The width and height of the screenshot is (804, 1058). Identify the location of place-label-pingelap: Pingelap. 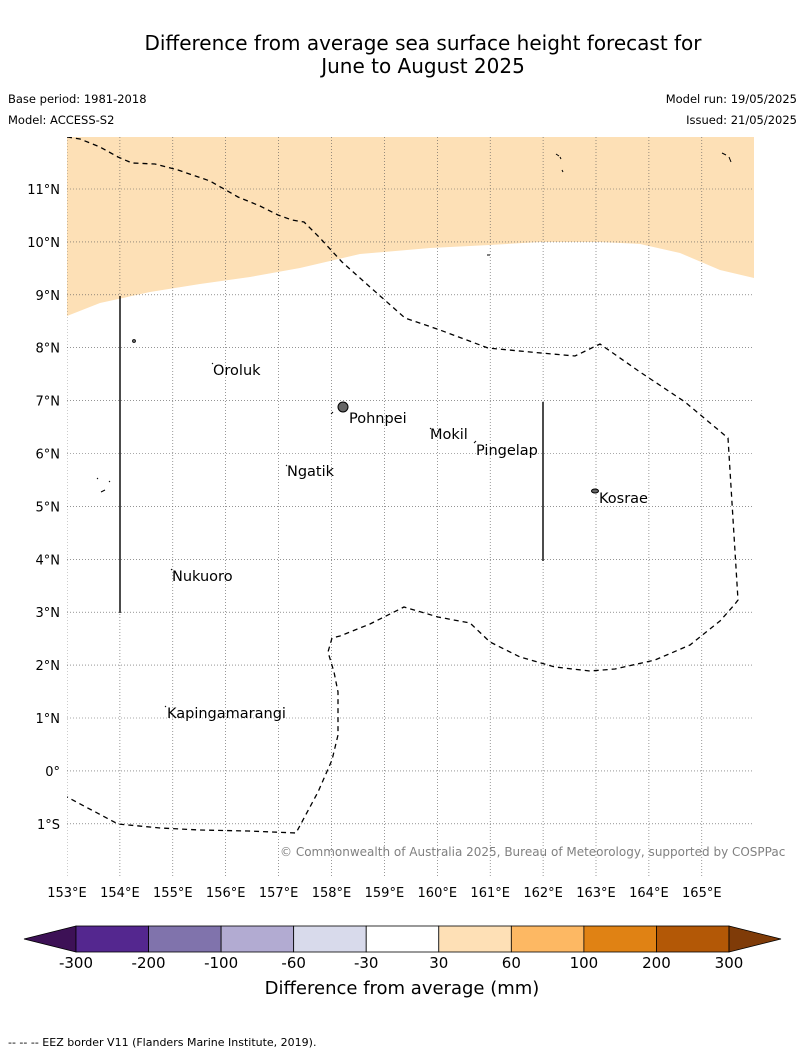
(507, 451).